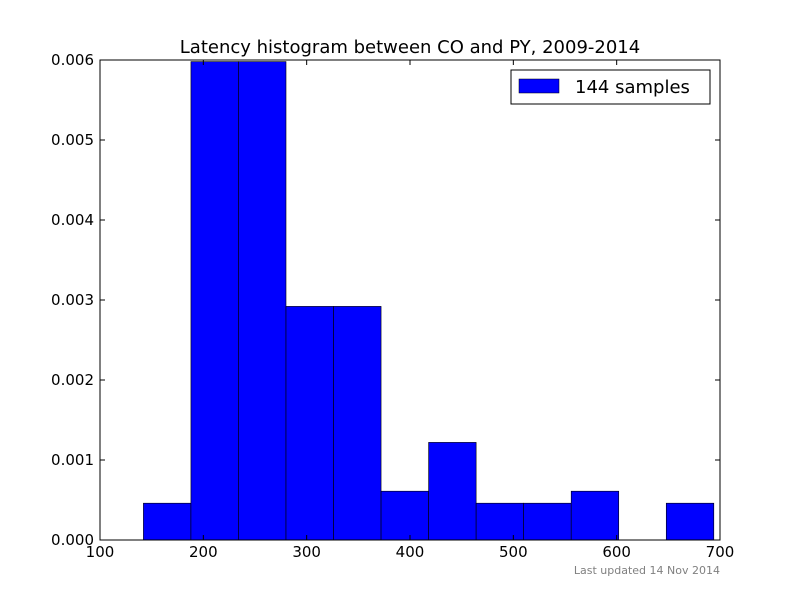 This screenshot has width=800, height=600. Describe the element at coordinates (72, 140) in the screenshot. I see `y-tick-label: 0.005` at that location.